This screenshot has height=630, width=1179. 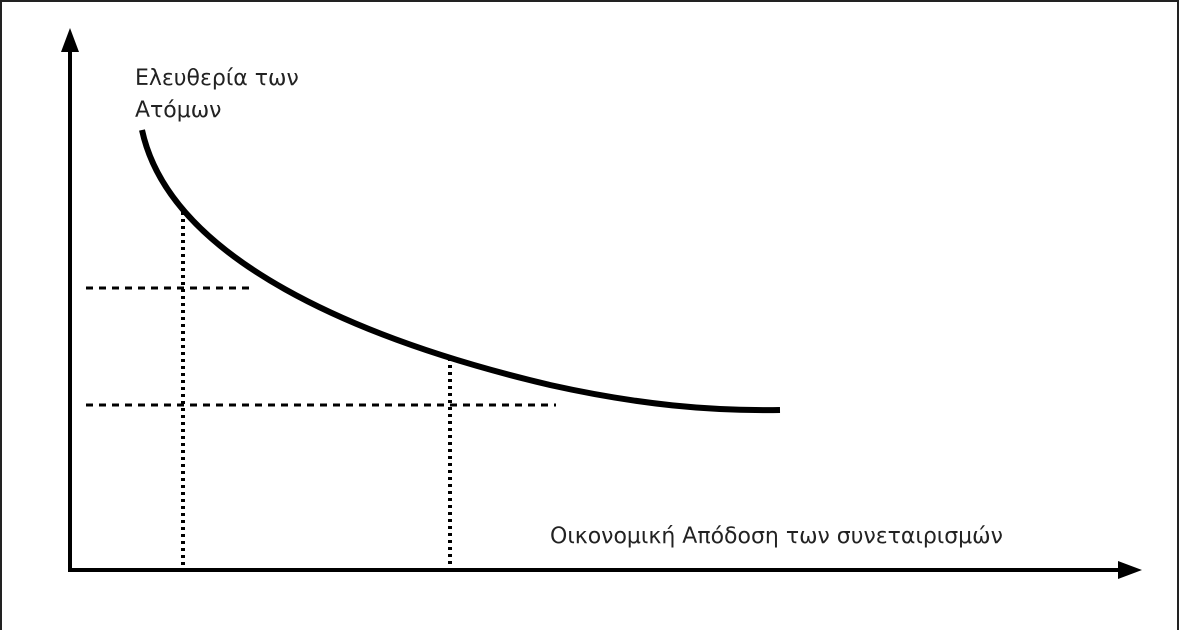 What do you see at coordinates (1130, 570) in the screenshot?
I see `x-axis-arrow-icon` at bounding box center [1130, 570].